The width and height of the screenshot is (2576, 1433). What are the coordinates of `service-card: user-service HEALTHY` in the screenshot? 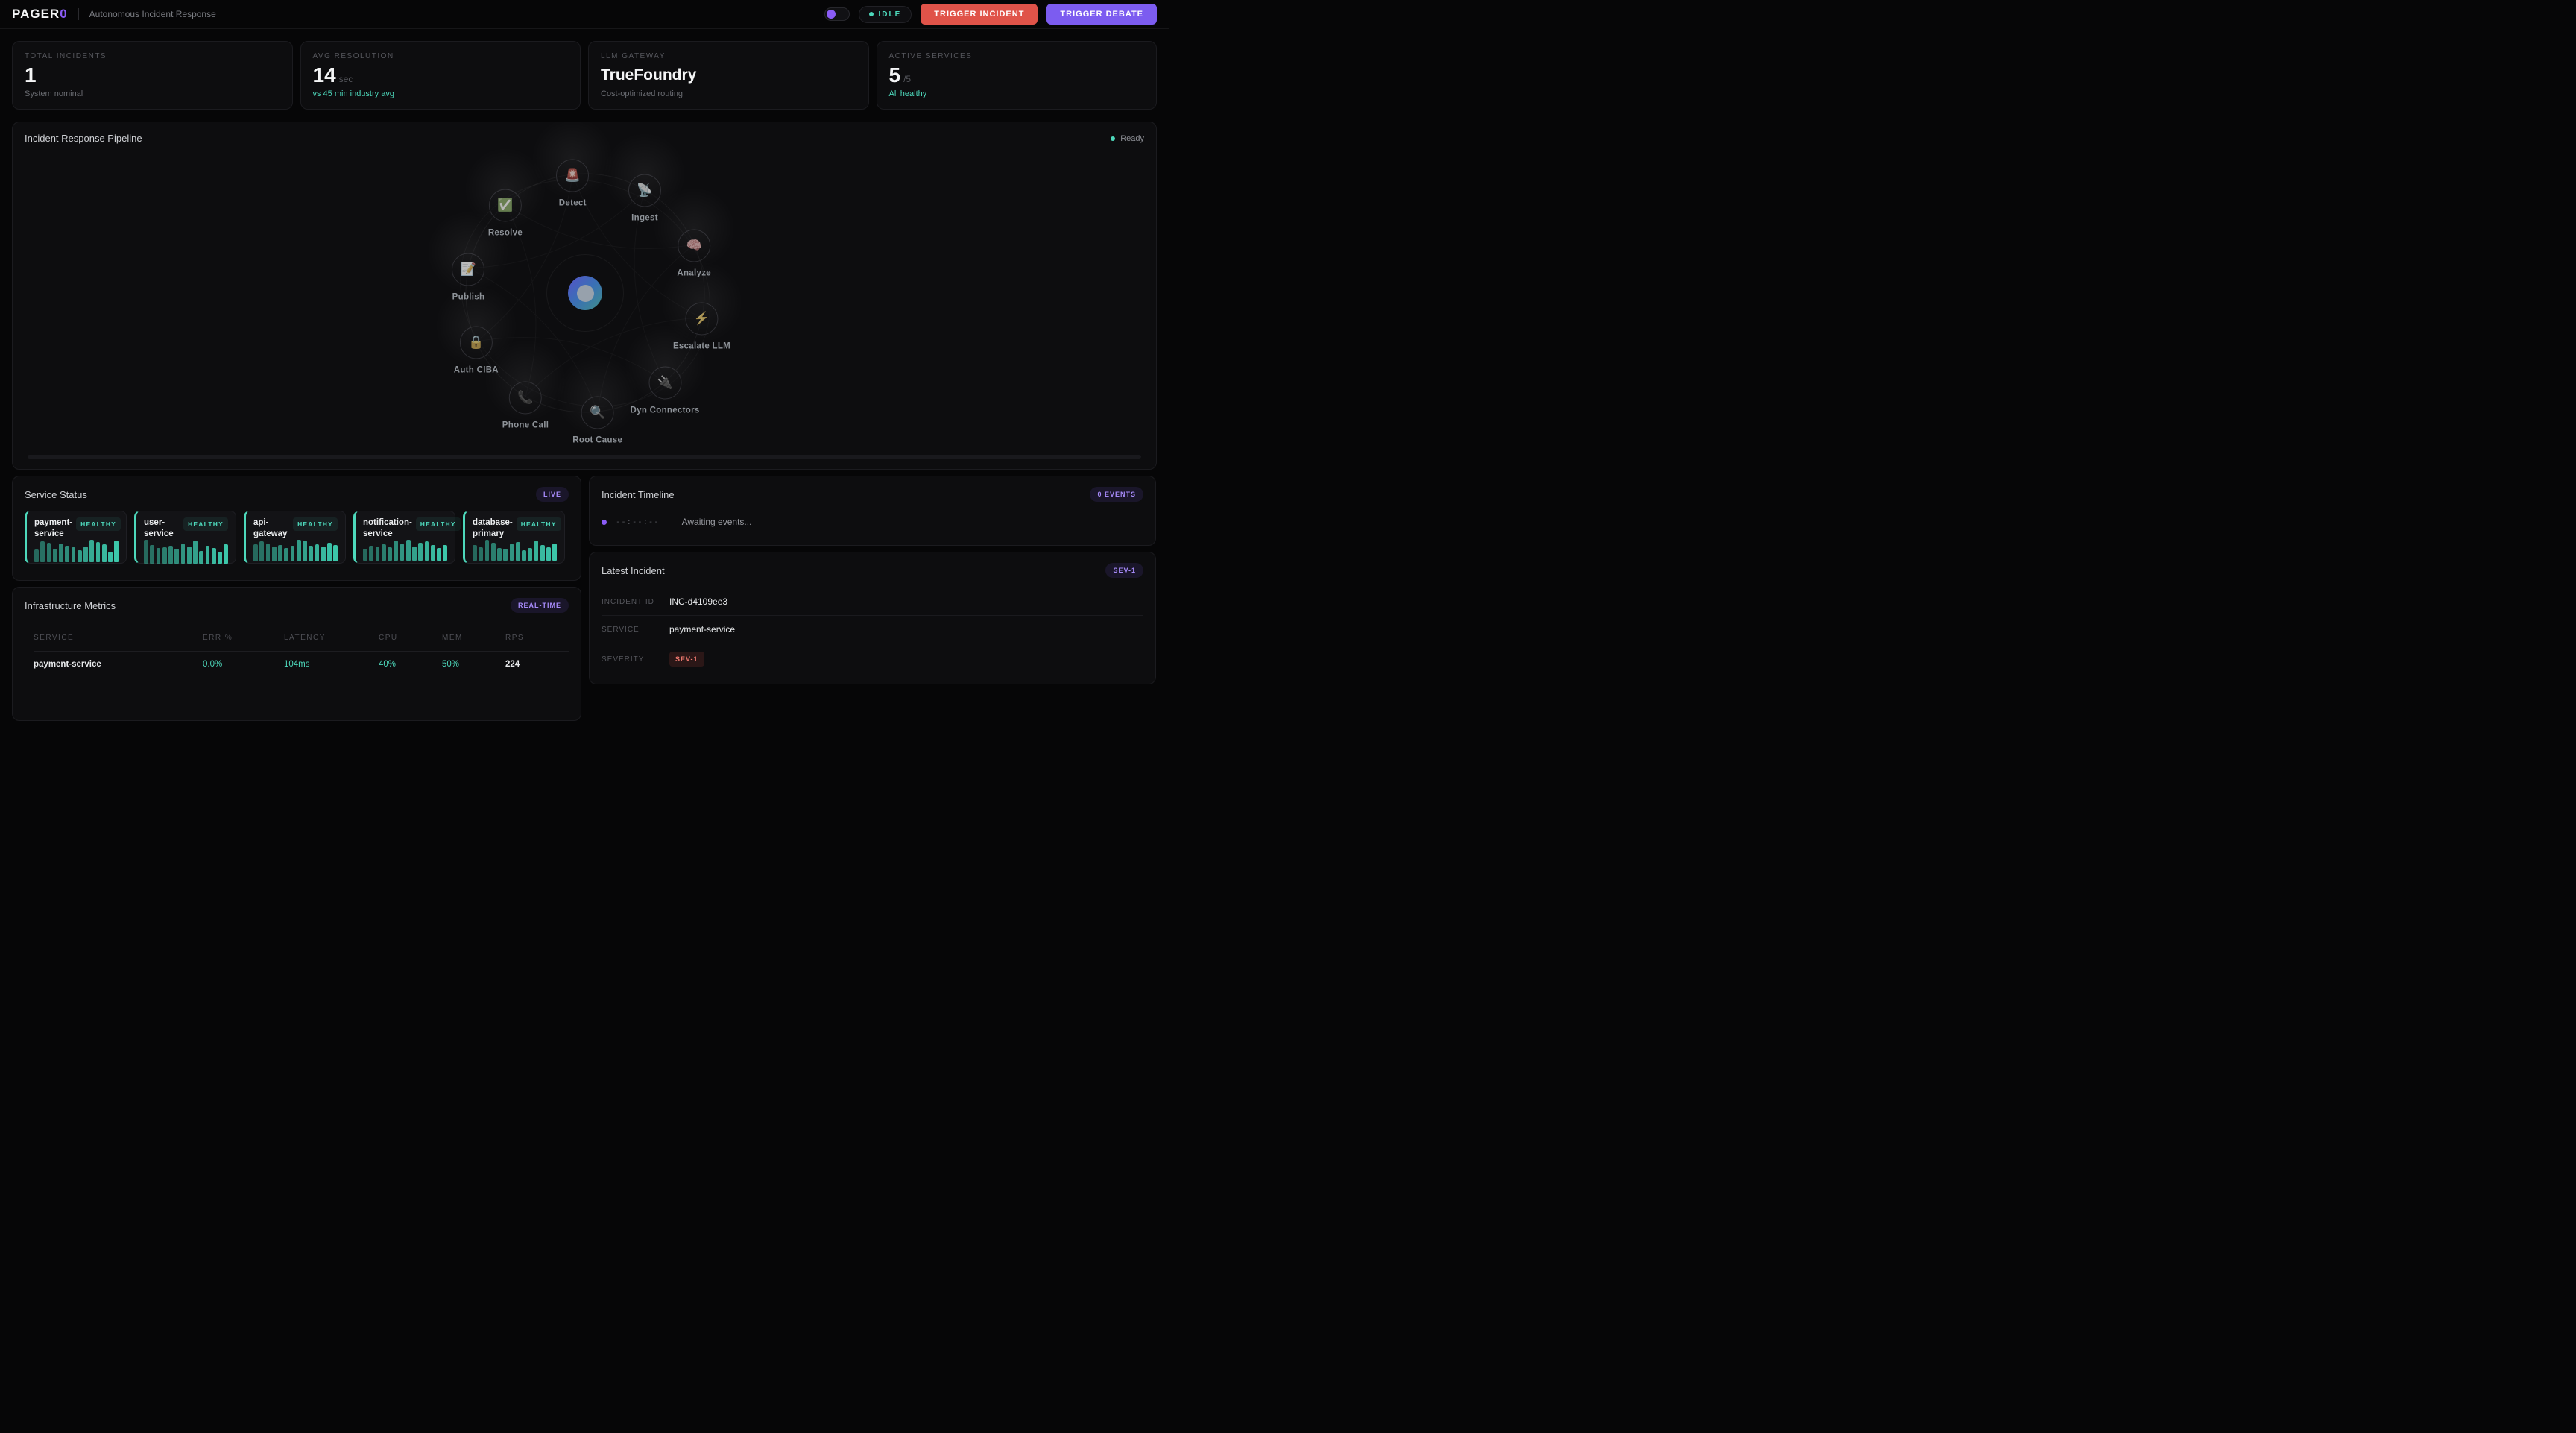 It's located at (185, 537).